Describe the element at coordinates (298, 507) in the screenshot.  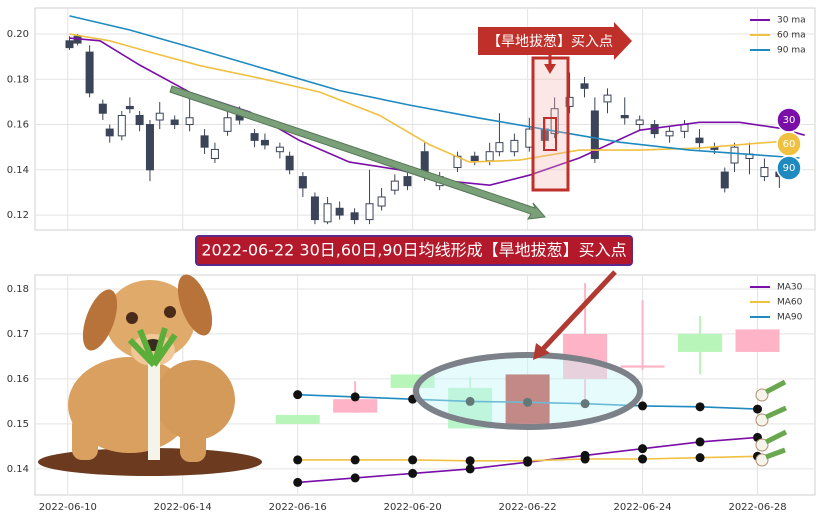
I see `x-tick-label: 2022-06-16` at that location.